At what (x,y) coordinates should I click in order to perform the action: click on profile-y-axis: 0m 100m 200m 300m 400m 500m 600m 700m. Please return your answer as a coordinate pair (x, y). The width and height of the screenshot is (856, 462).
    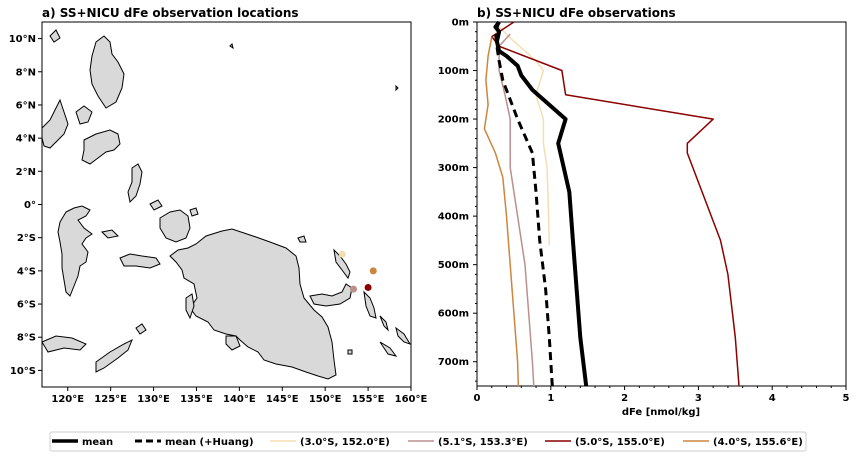
    Looking at the image, I should click on (457, 200).